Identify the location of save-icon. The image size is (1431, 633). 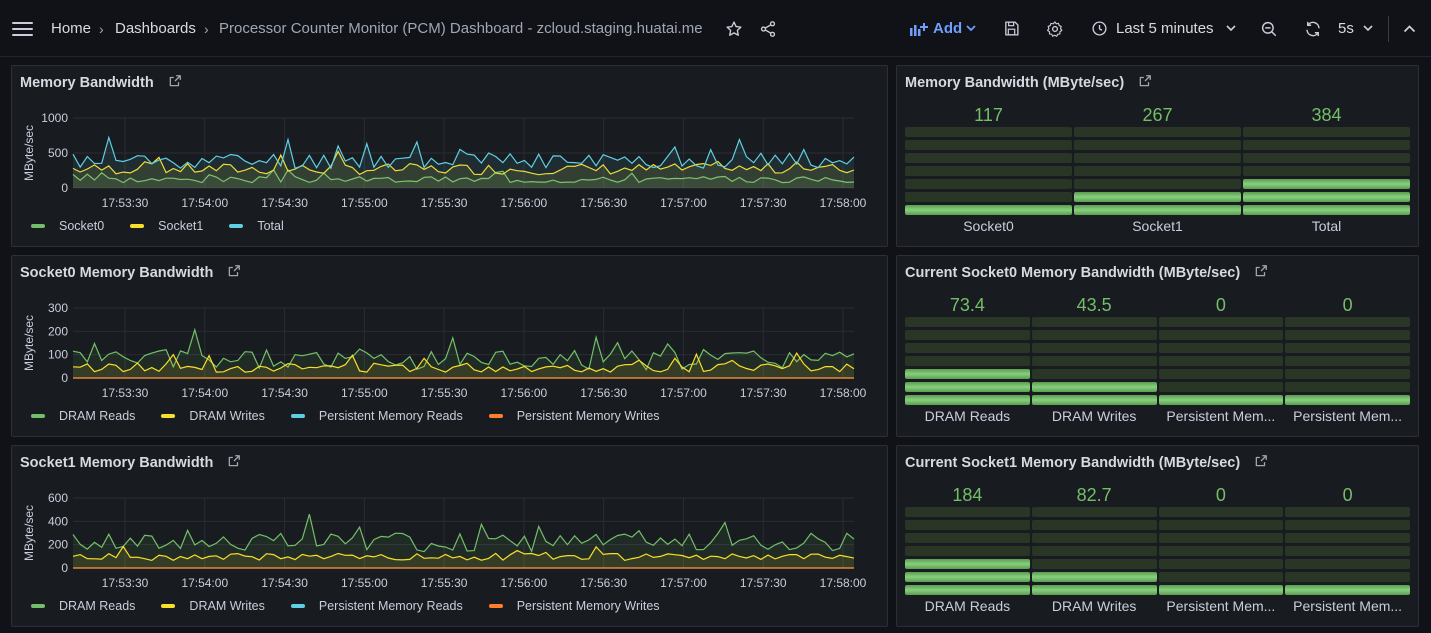
(1011, 28).